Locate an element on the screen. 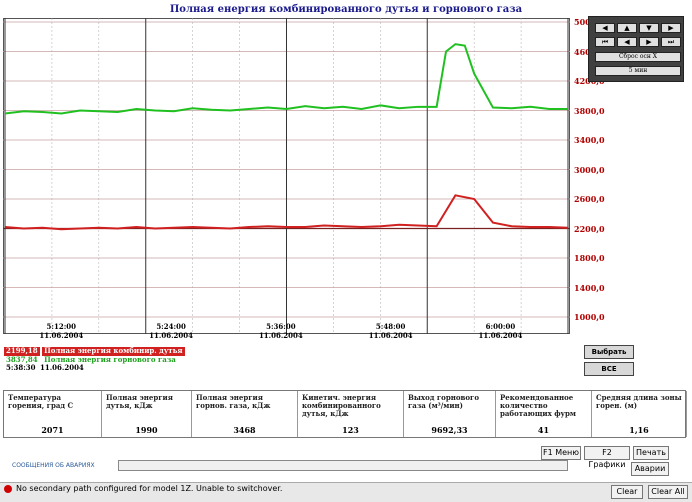 The height and width of the screenshot is (502, 692). reset-x-axis-button: Сброс осн X is located at coordinates (638, 57).